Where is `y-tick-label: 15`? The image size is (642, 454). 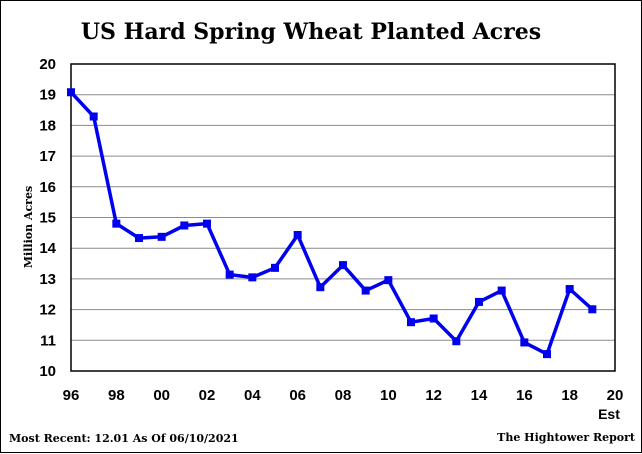 y-tick-label: 15 is located at coordinates (47, 218).